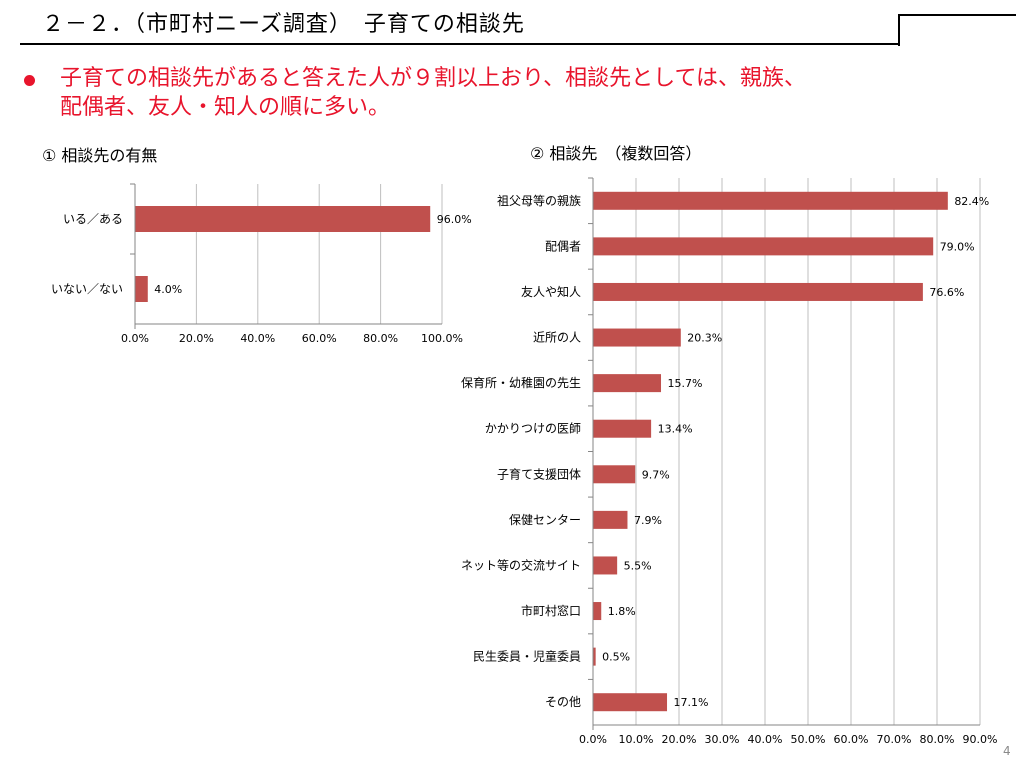 This screenshot has height=768, width=1024. What do you see at coordinates (87, 289) in the screenshot?
I see `chart1-category-label: いない／ない` at bounding box center [87, 289].